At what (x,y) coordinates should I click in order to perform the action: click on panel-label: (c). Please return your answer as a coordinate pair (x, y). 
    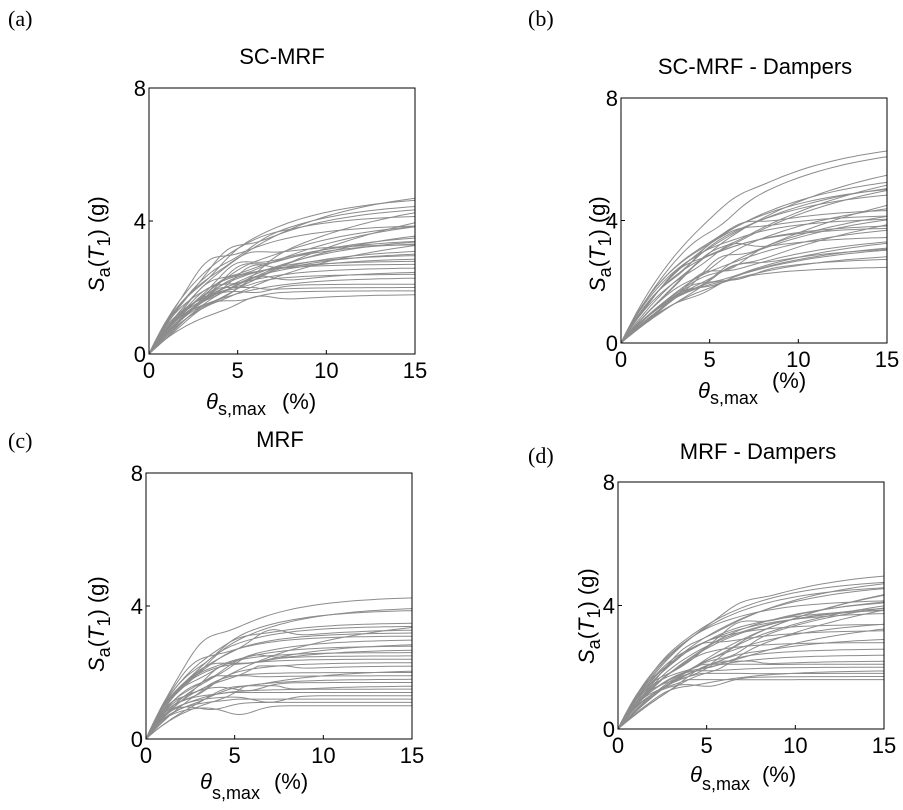
    Looking at the image, I should click on (20, 440).